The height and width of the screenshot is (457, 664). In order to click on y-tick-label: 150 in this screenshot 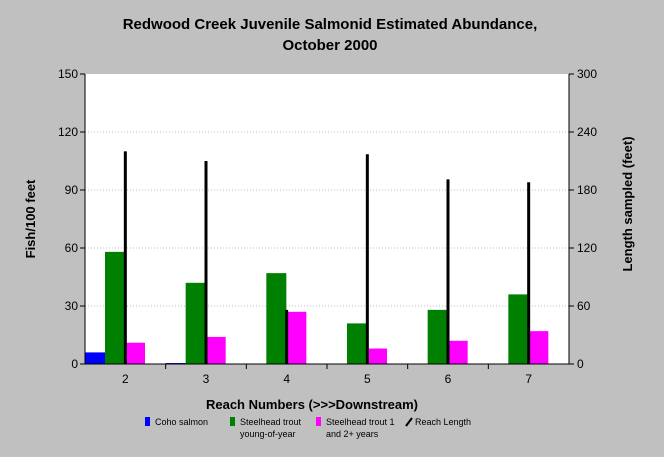, I will do `click(68, 74)`.